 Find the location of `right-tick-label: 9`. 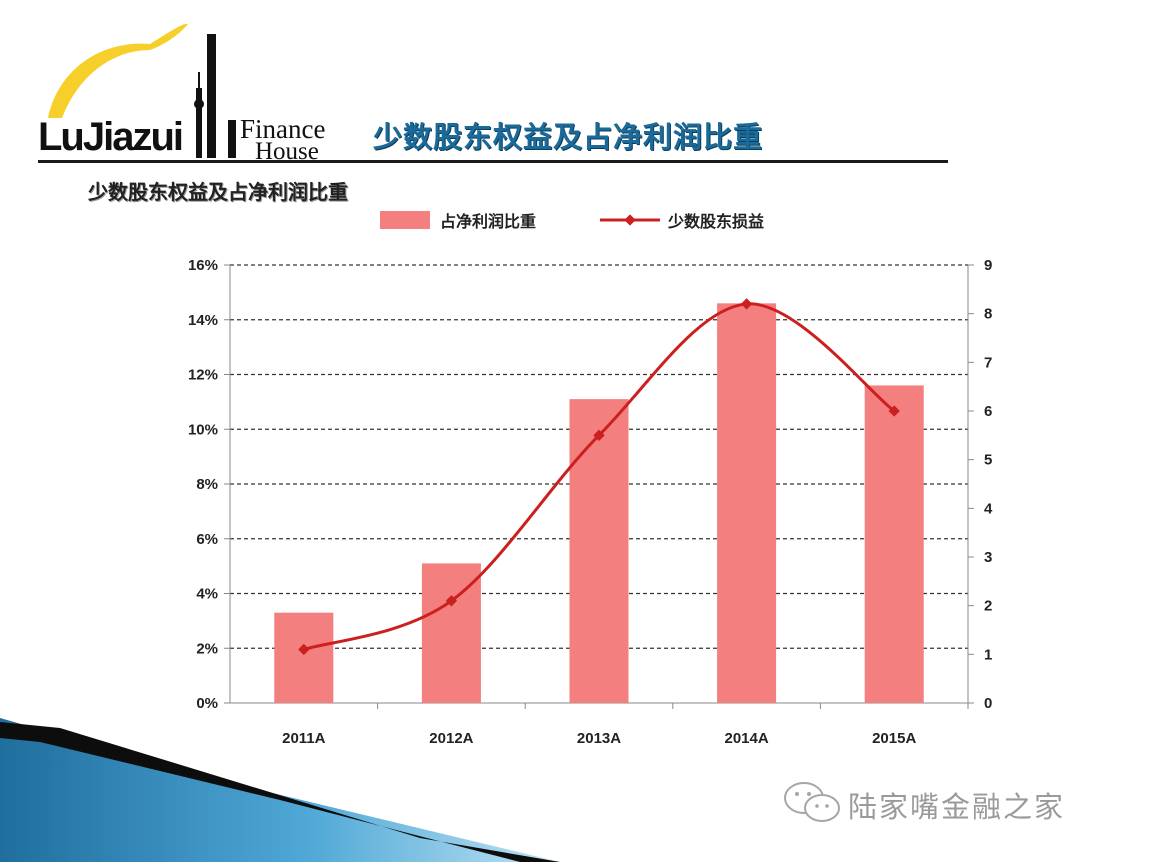

right-tick-label: 9 is located at coordinates (988, 265).